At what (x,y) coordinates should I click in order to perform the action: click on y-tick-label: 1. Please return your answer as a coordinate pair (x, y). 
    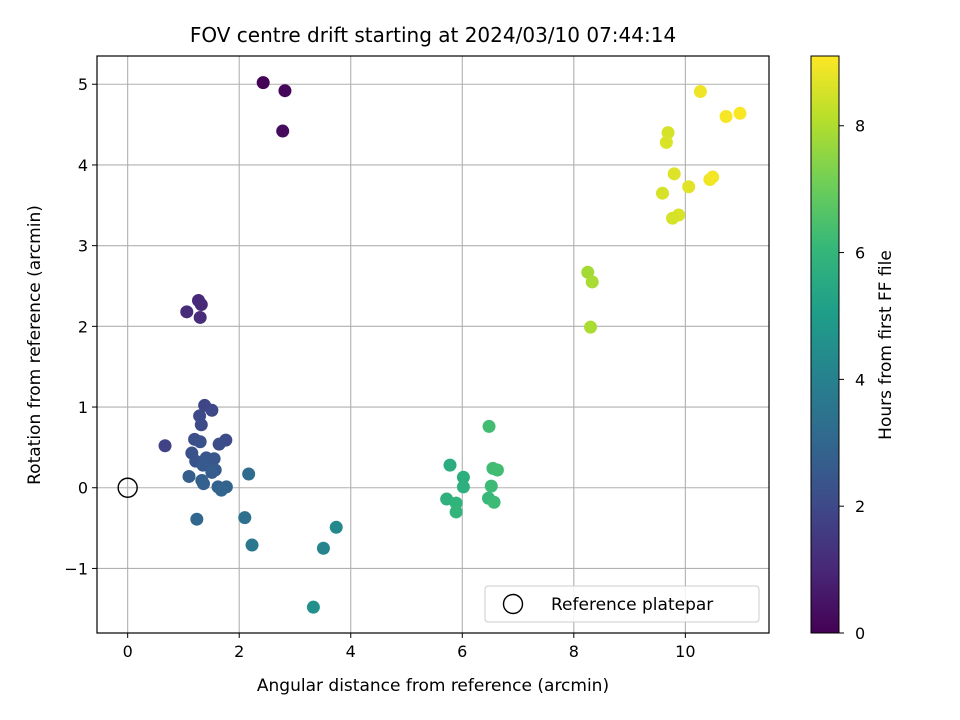
    Looking at the image, I should click on (83, 407).